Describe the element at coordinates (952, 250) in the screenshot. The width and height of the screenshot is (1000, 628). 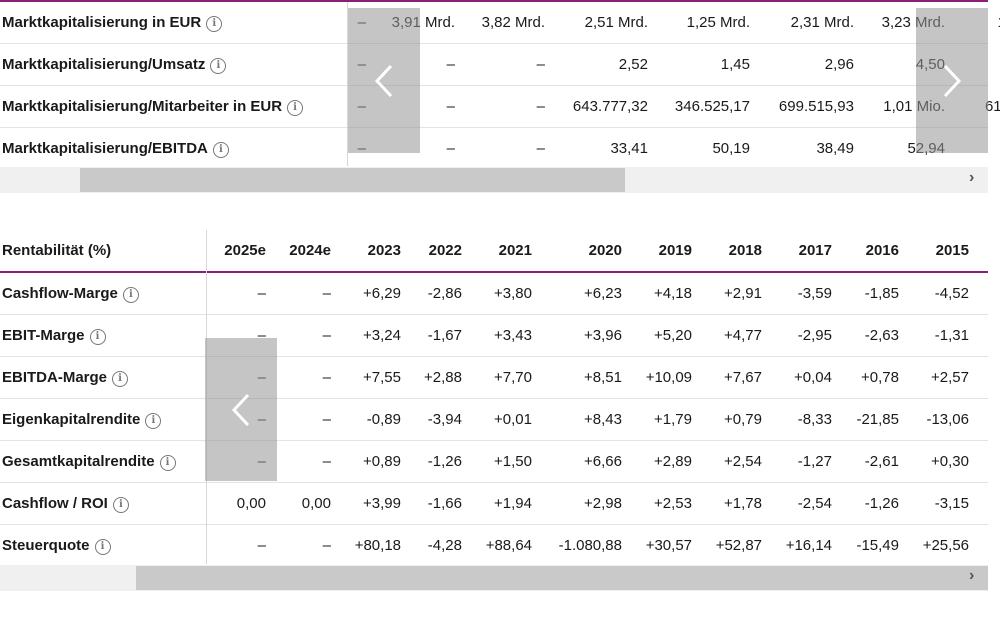
I see `year-header: 2015` at that location.